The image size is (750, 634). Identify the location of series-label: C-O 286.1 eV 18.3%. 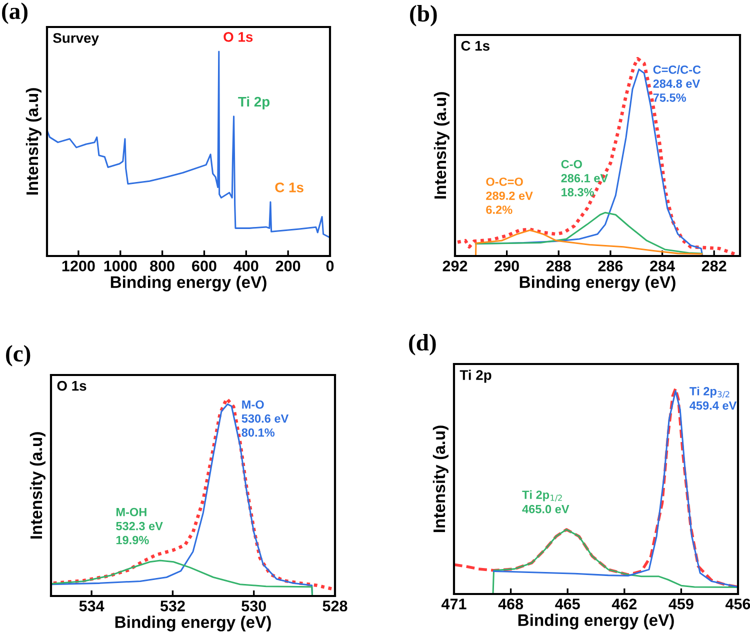
(584, 178).